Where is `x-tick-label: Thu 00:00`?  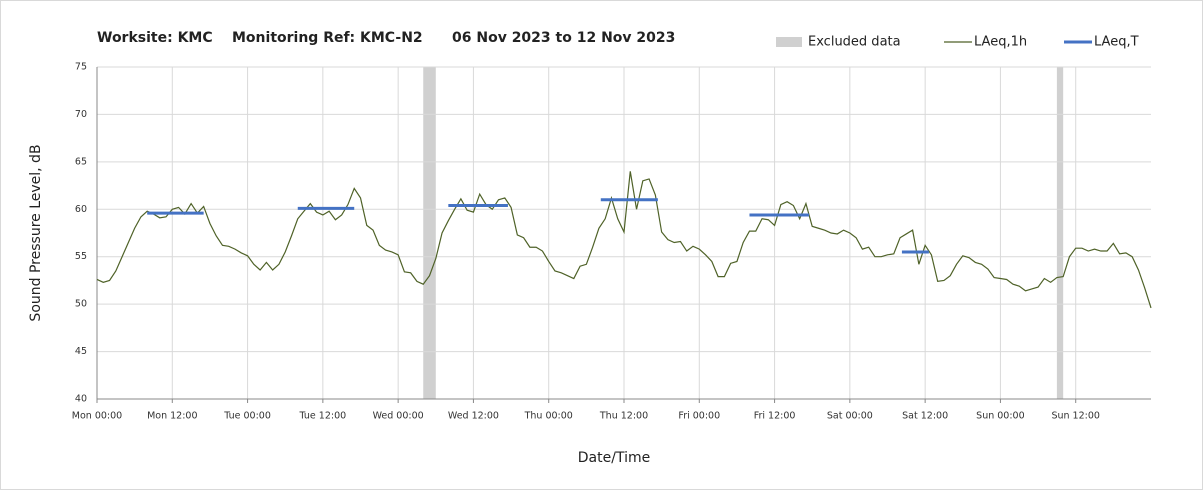
x-tick-label: Thu 00:00 is located at coordinates (548, 416).